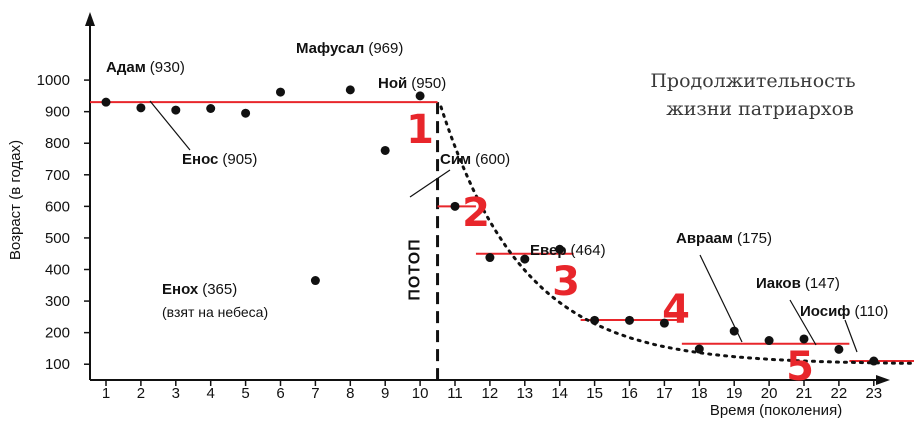 The width and height of the screenshot is (914, 426). Describe the element at coordinates (15, 200) in the screenshot. I see `y-axis-label: Возраст (в годах)` at that location.